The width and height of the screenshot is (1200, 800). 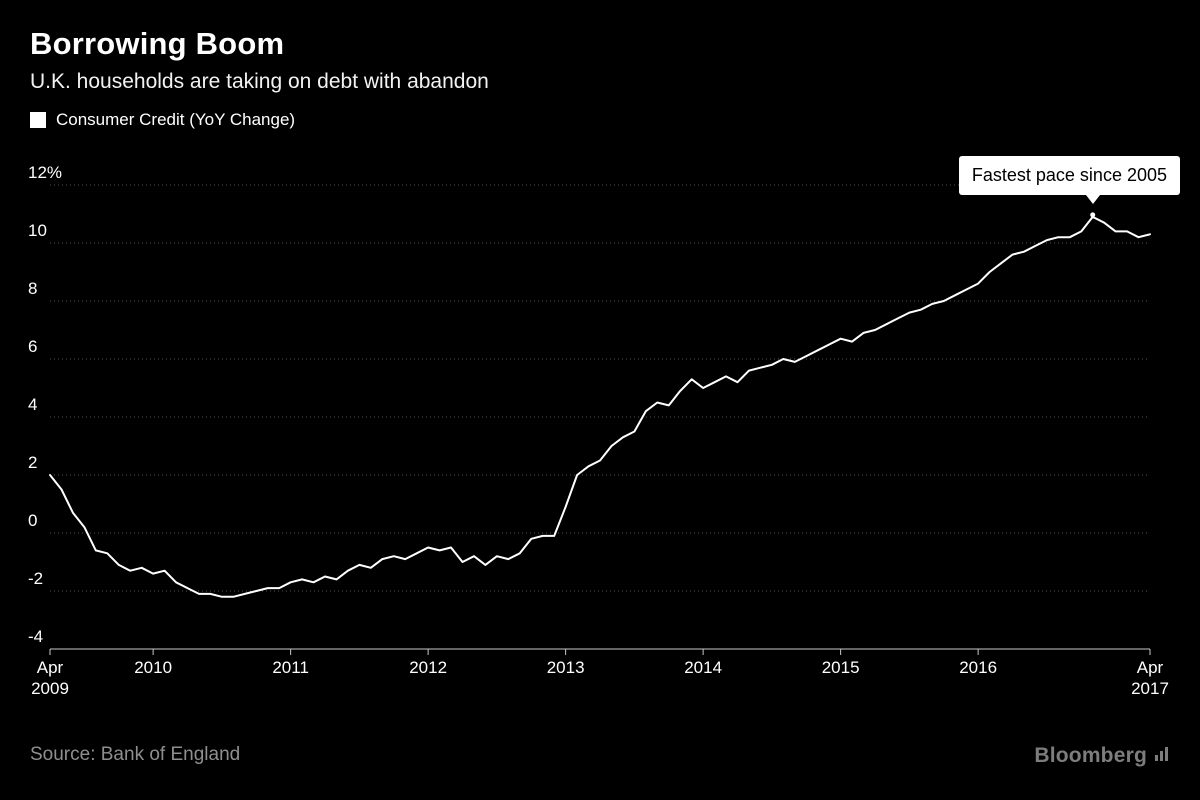 I want to click on svg-text: 2012, so click(x=428, y=667).